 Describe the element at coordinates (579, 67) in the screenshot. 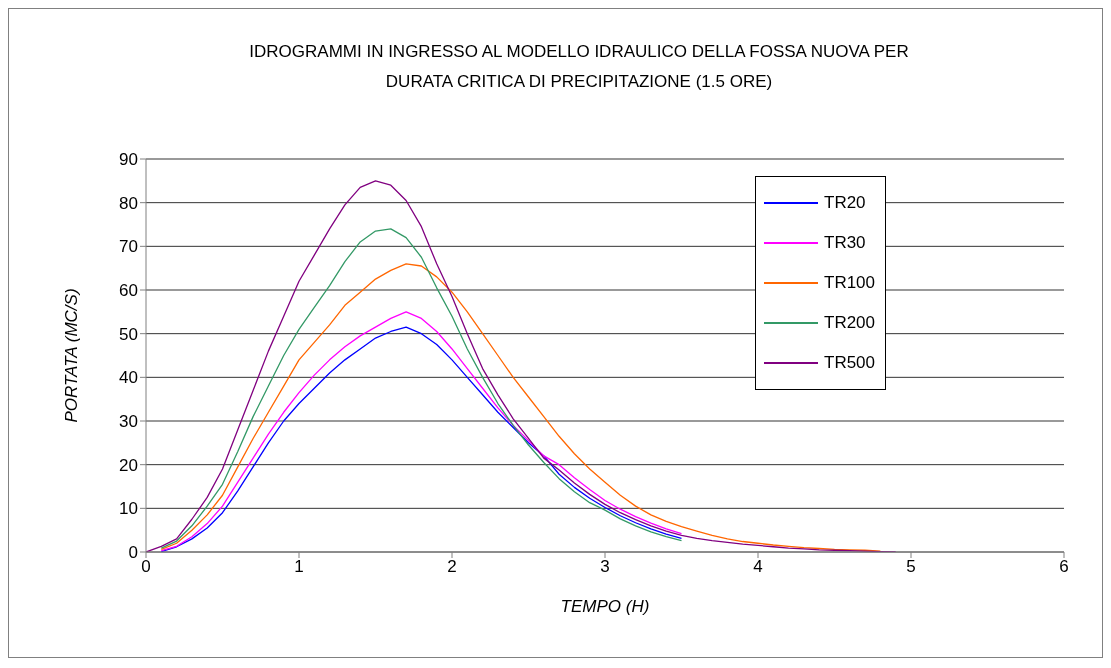

I see `chart-title: IDROGRAMMI IN INGRESSO AL MODELLO IDRAULICO DELLA FOSSA NUOVA PER DURATA CRITICA DI PRECIPITAZIONE (1.5 ORE)` at that location.